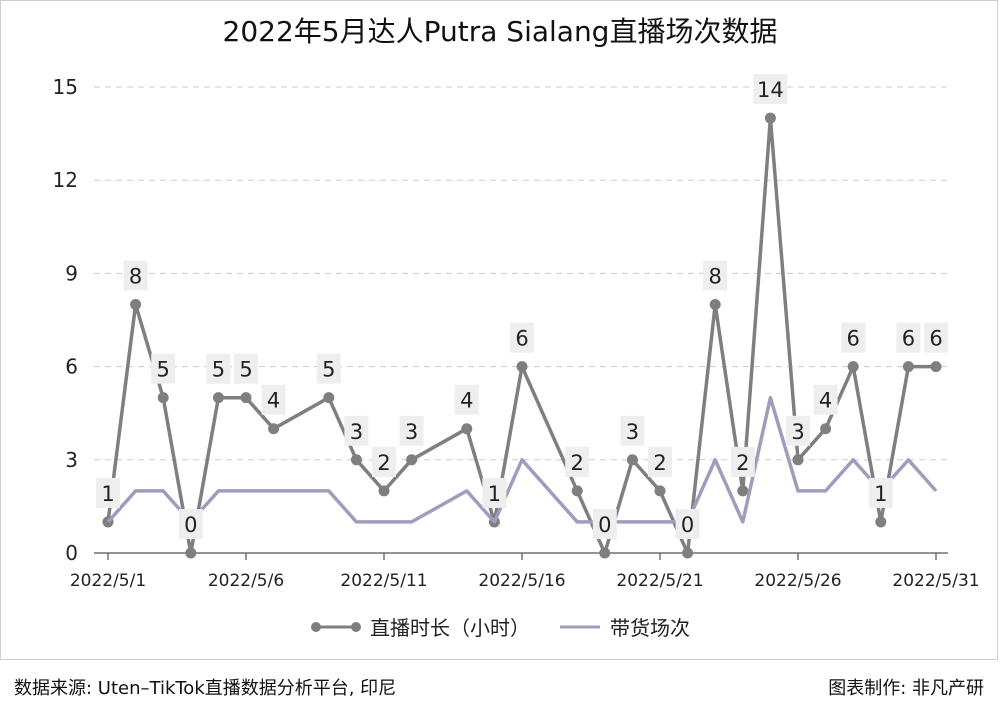  Describe the element at coordinates (383, 581) in the screenshot. I see `x-tick-label: 2022/5/11` at that location.